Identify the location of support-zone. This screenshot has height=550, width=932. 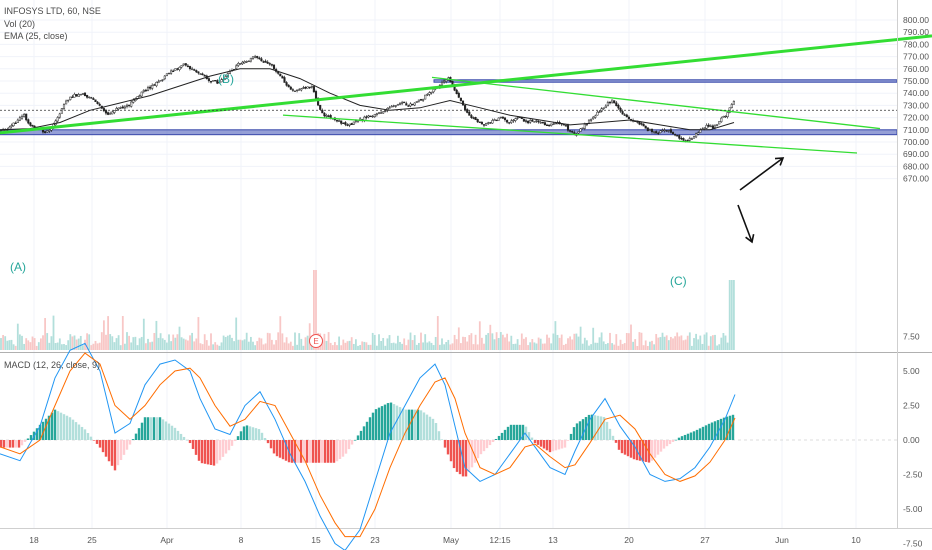
(449, 132).